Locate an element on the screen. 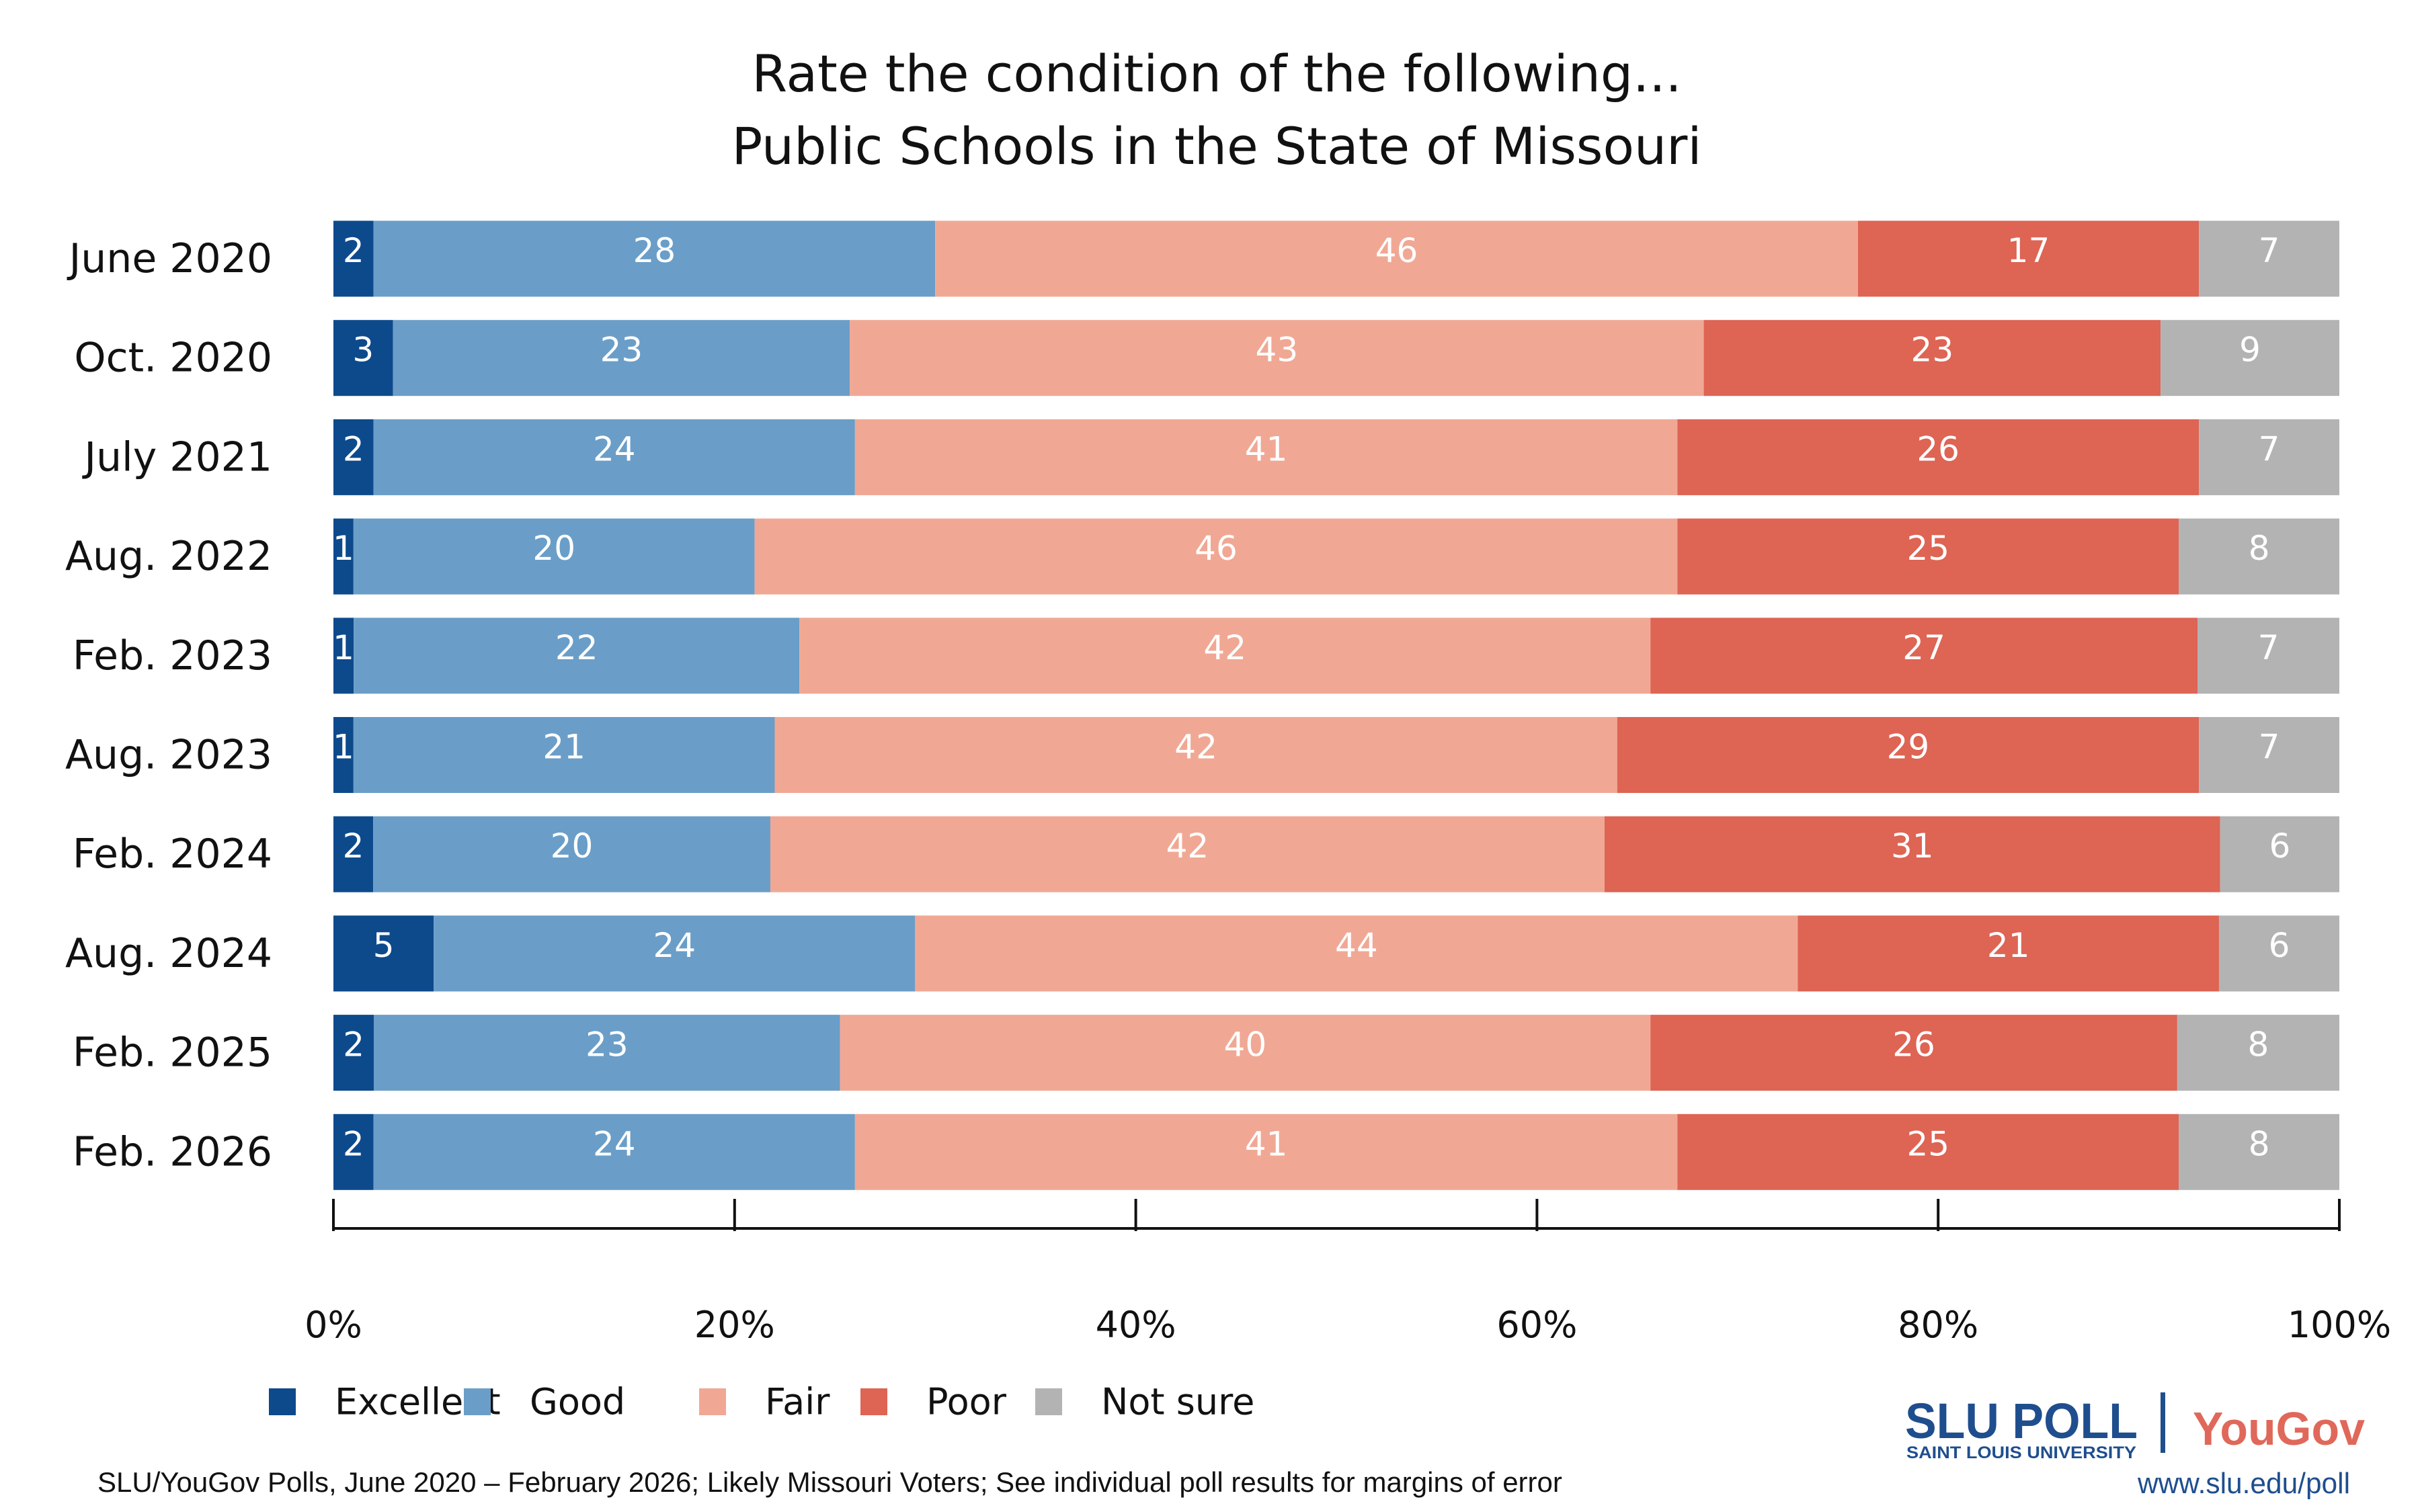 The height and width of the screenshot is (1512, 2420). row-label: Aug. 2023 is located at coordinates (168, 756).